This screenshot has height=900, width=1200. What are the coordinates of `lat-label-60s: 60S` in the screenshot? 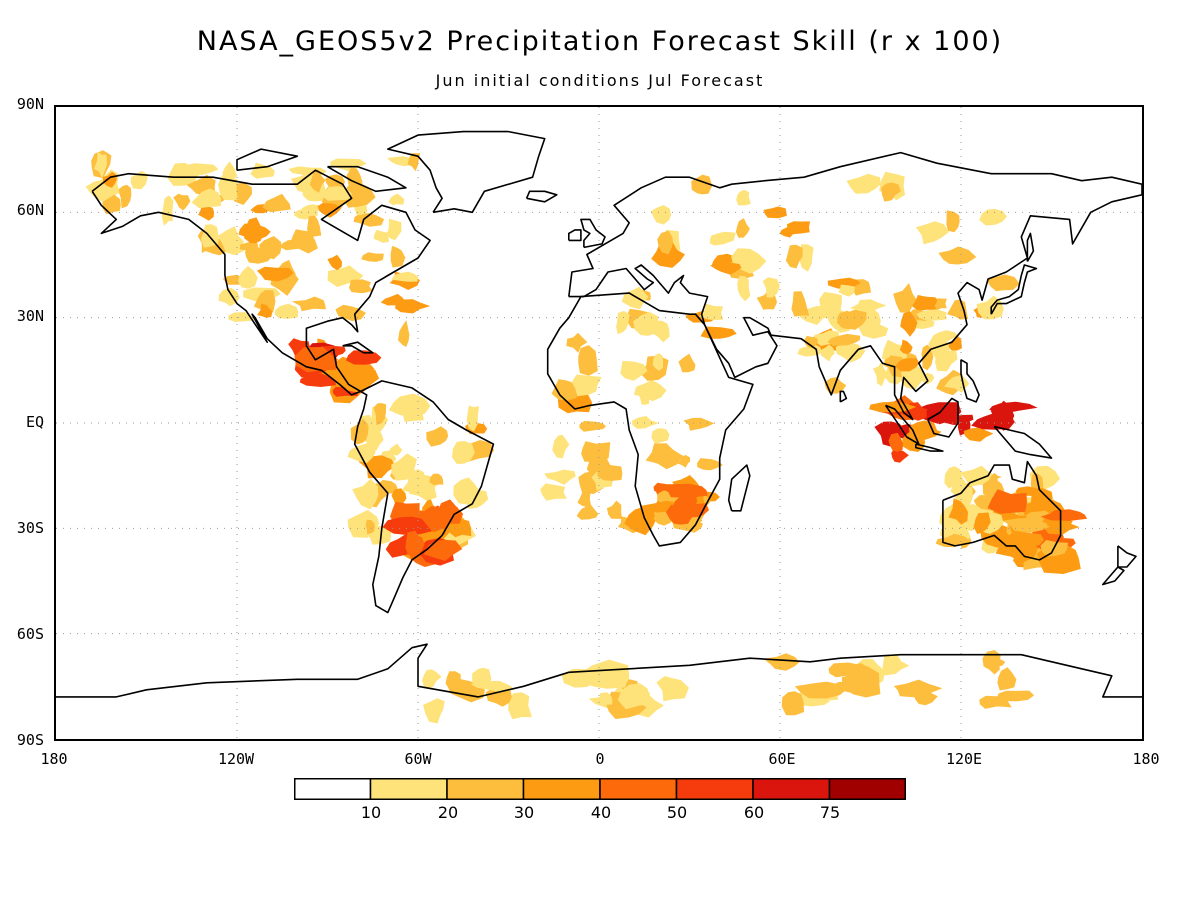 It's located at (30, 634).